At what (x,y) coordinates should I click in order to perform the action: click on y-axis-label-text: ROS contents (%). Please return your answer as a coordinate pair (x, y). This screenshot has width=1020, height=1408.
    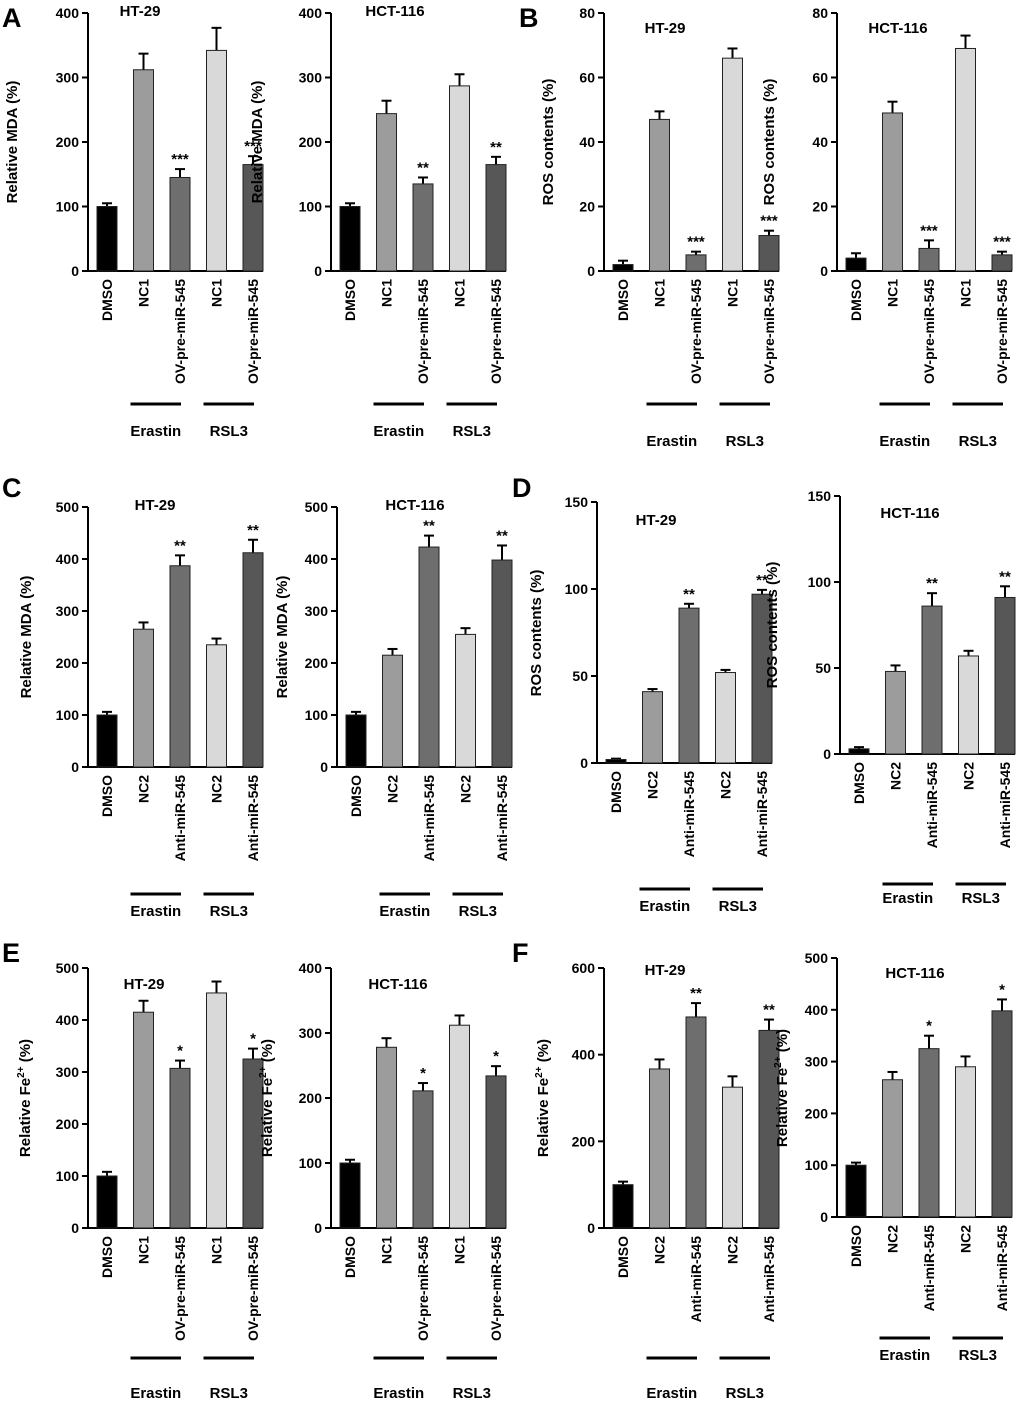
    Looking at the image, I should click on (772, 625).